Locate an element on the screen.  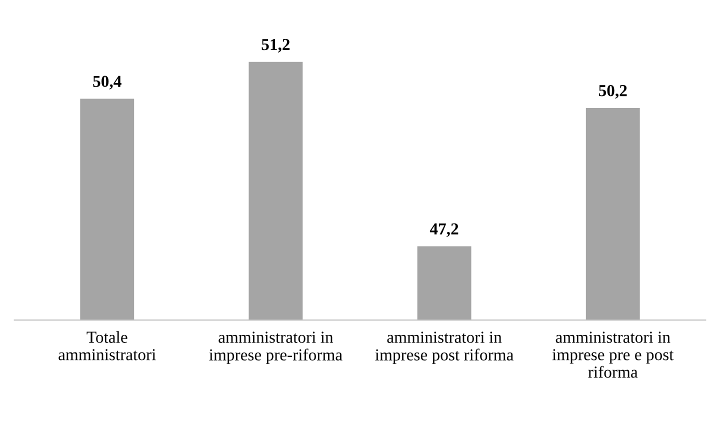
data-label: 47,2 is located at coordinates (444, 230).